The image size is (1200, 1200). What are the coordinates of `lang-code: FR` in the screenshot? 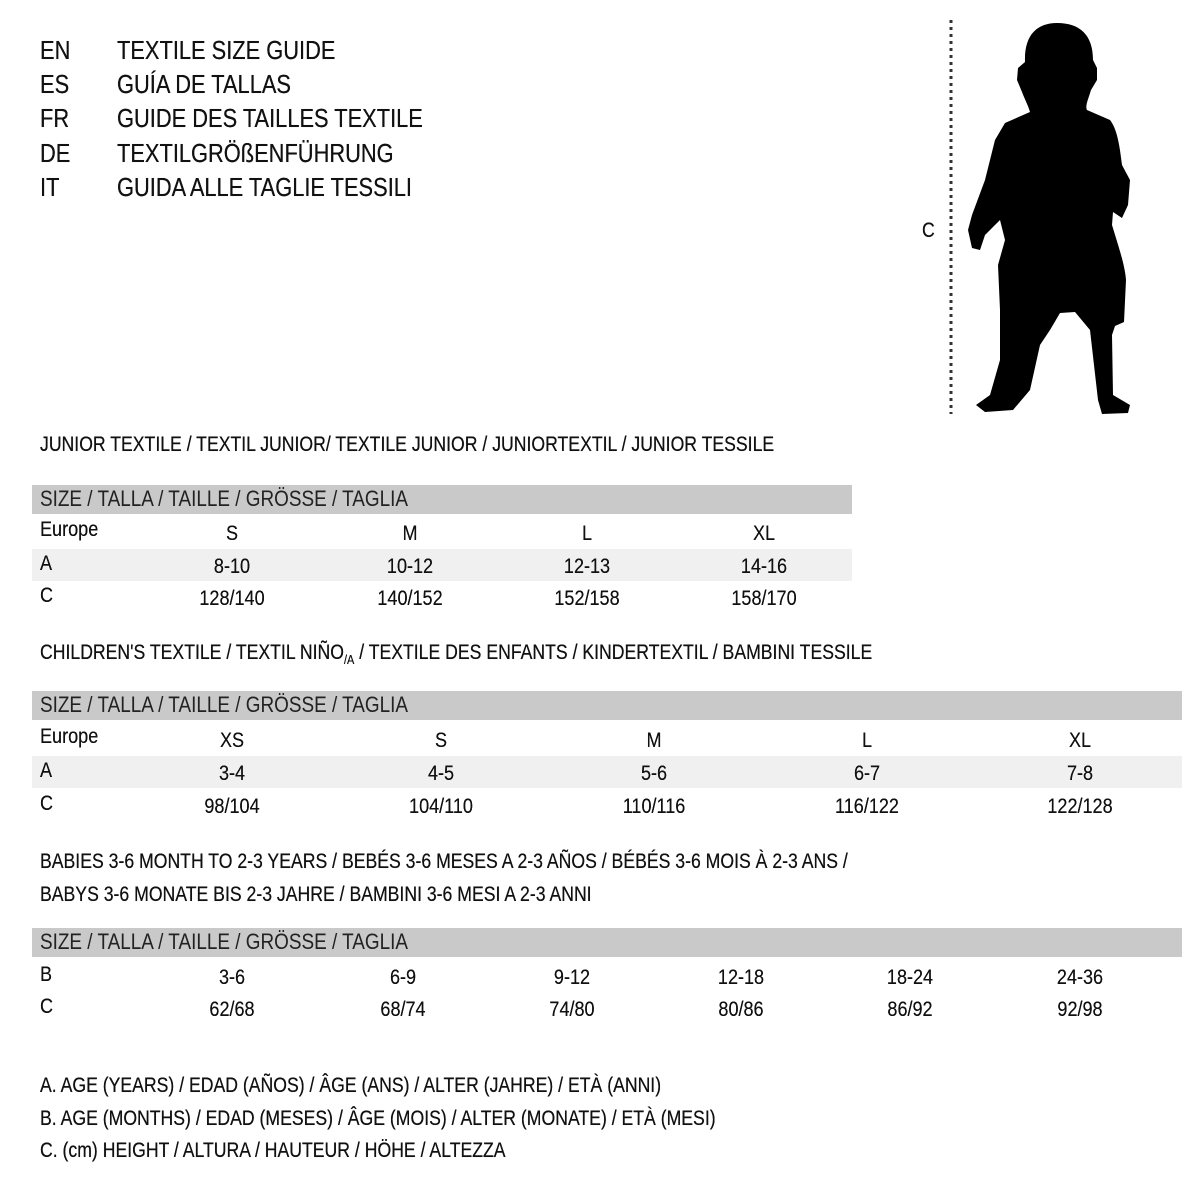 It's located at (55, 118).